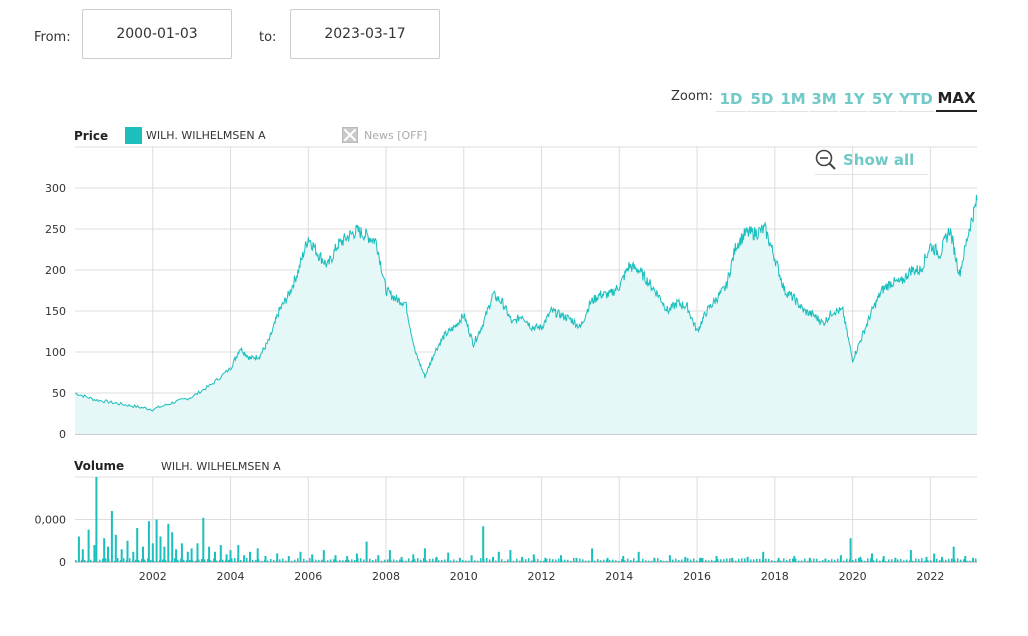 The image size is (1028, 636). What do you see at coordinates (824, 99) in the screenshot?
I see `zoom-3m-button: 3M` at bounding box center [824, 99].